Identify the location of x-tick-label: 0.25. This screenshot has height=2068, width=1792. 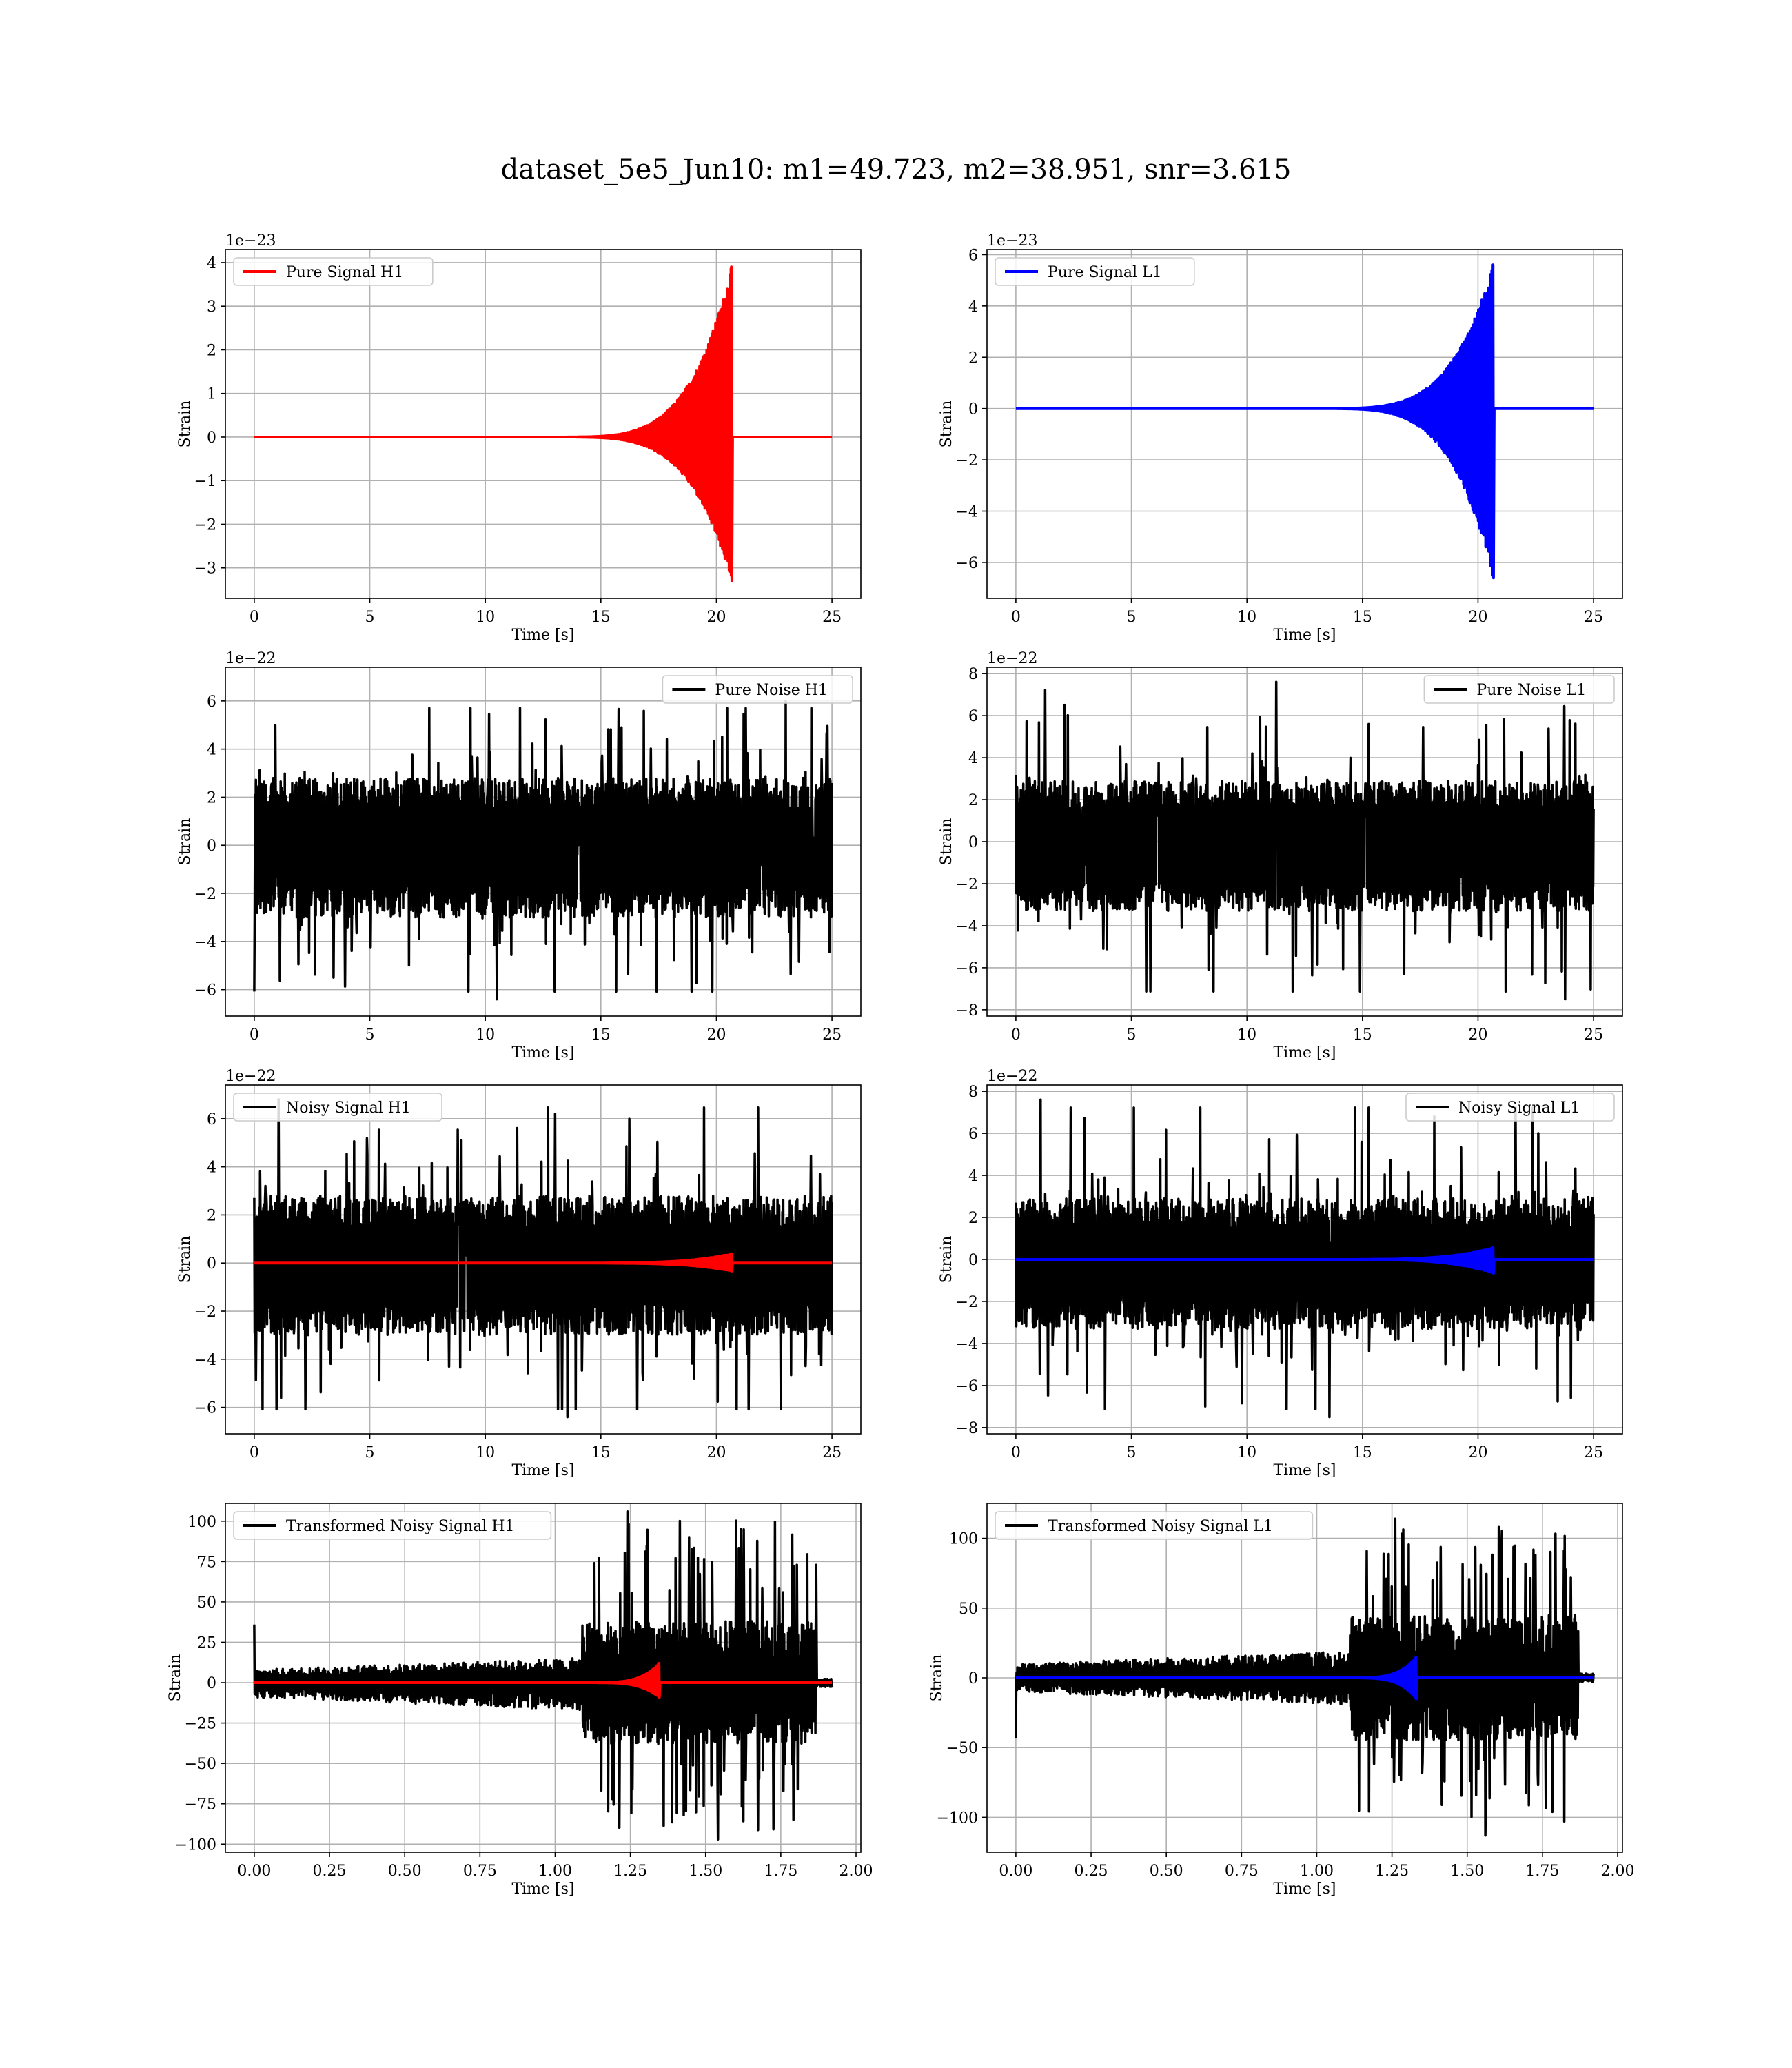
(330, 1871).